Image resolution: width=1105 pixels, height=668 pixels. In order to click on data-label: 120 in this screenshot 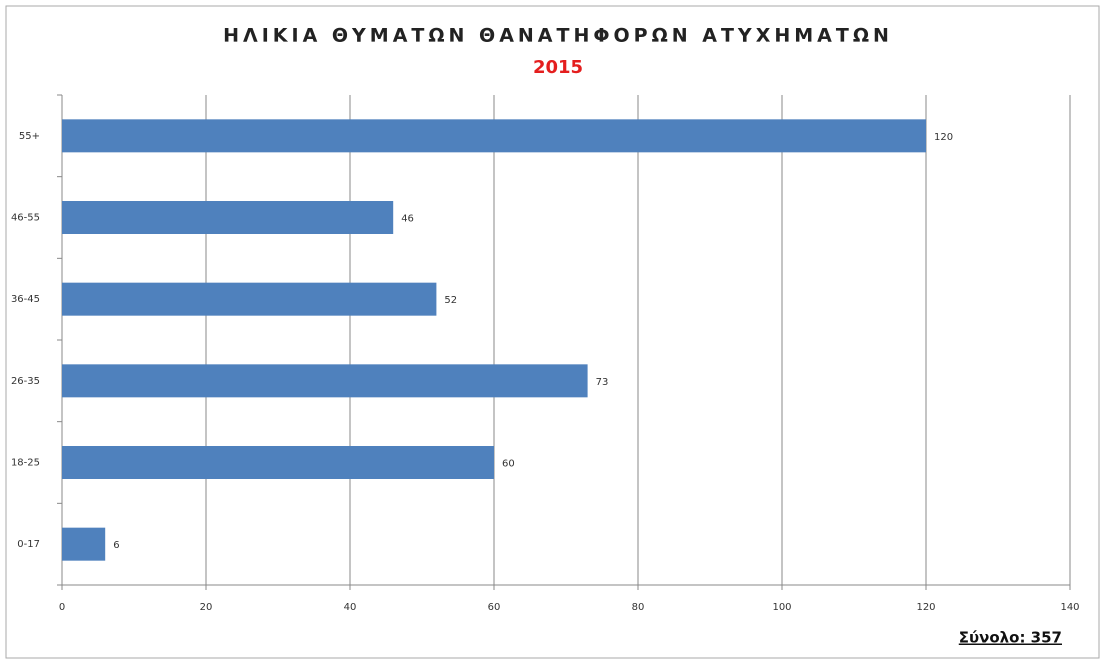, I will do `click(943, 137)`.